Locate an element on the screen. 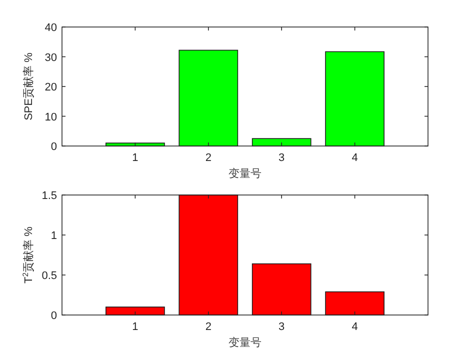  y-tick-label: 30 is located at coordinates (50, 58).